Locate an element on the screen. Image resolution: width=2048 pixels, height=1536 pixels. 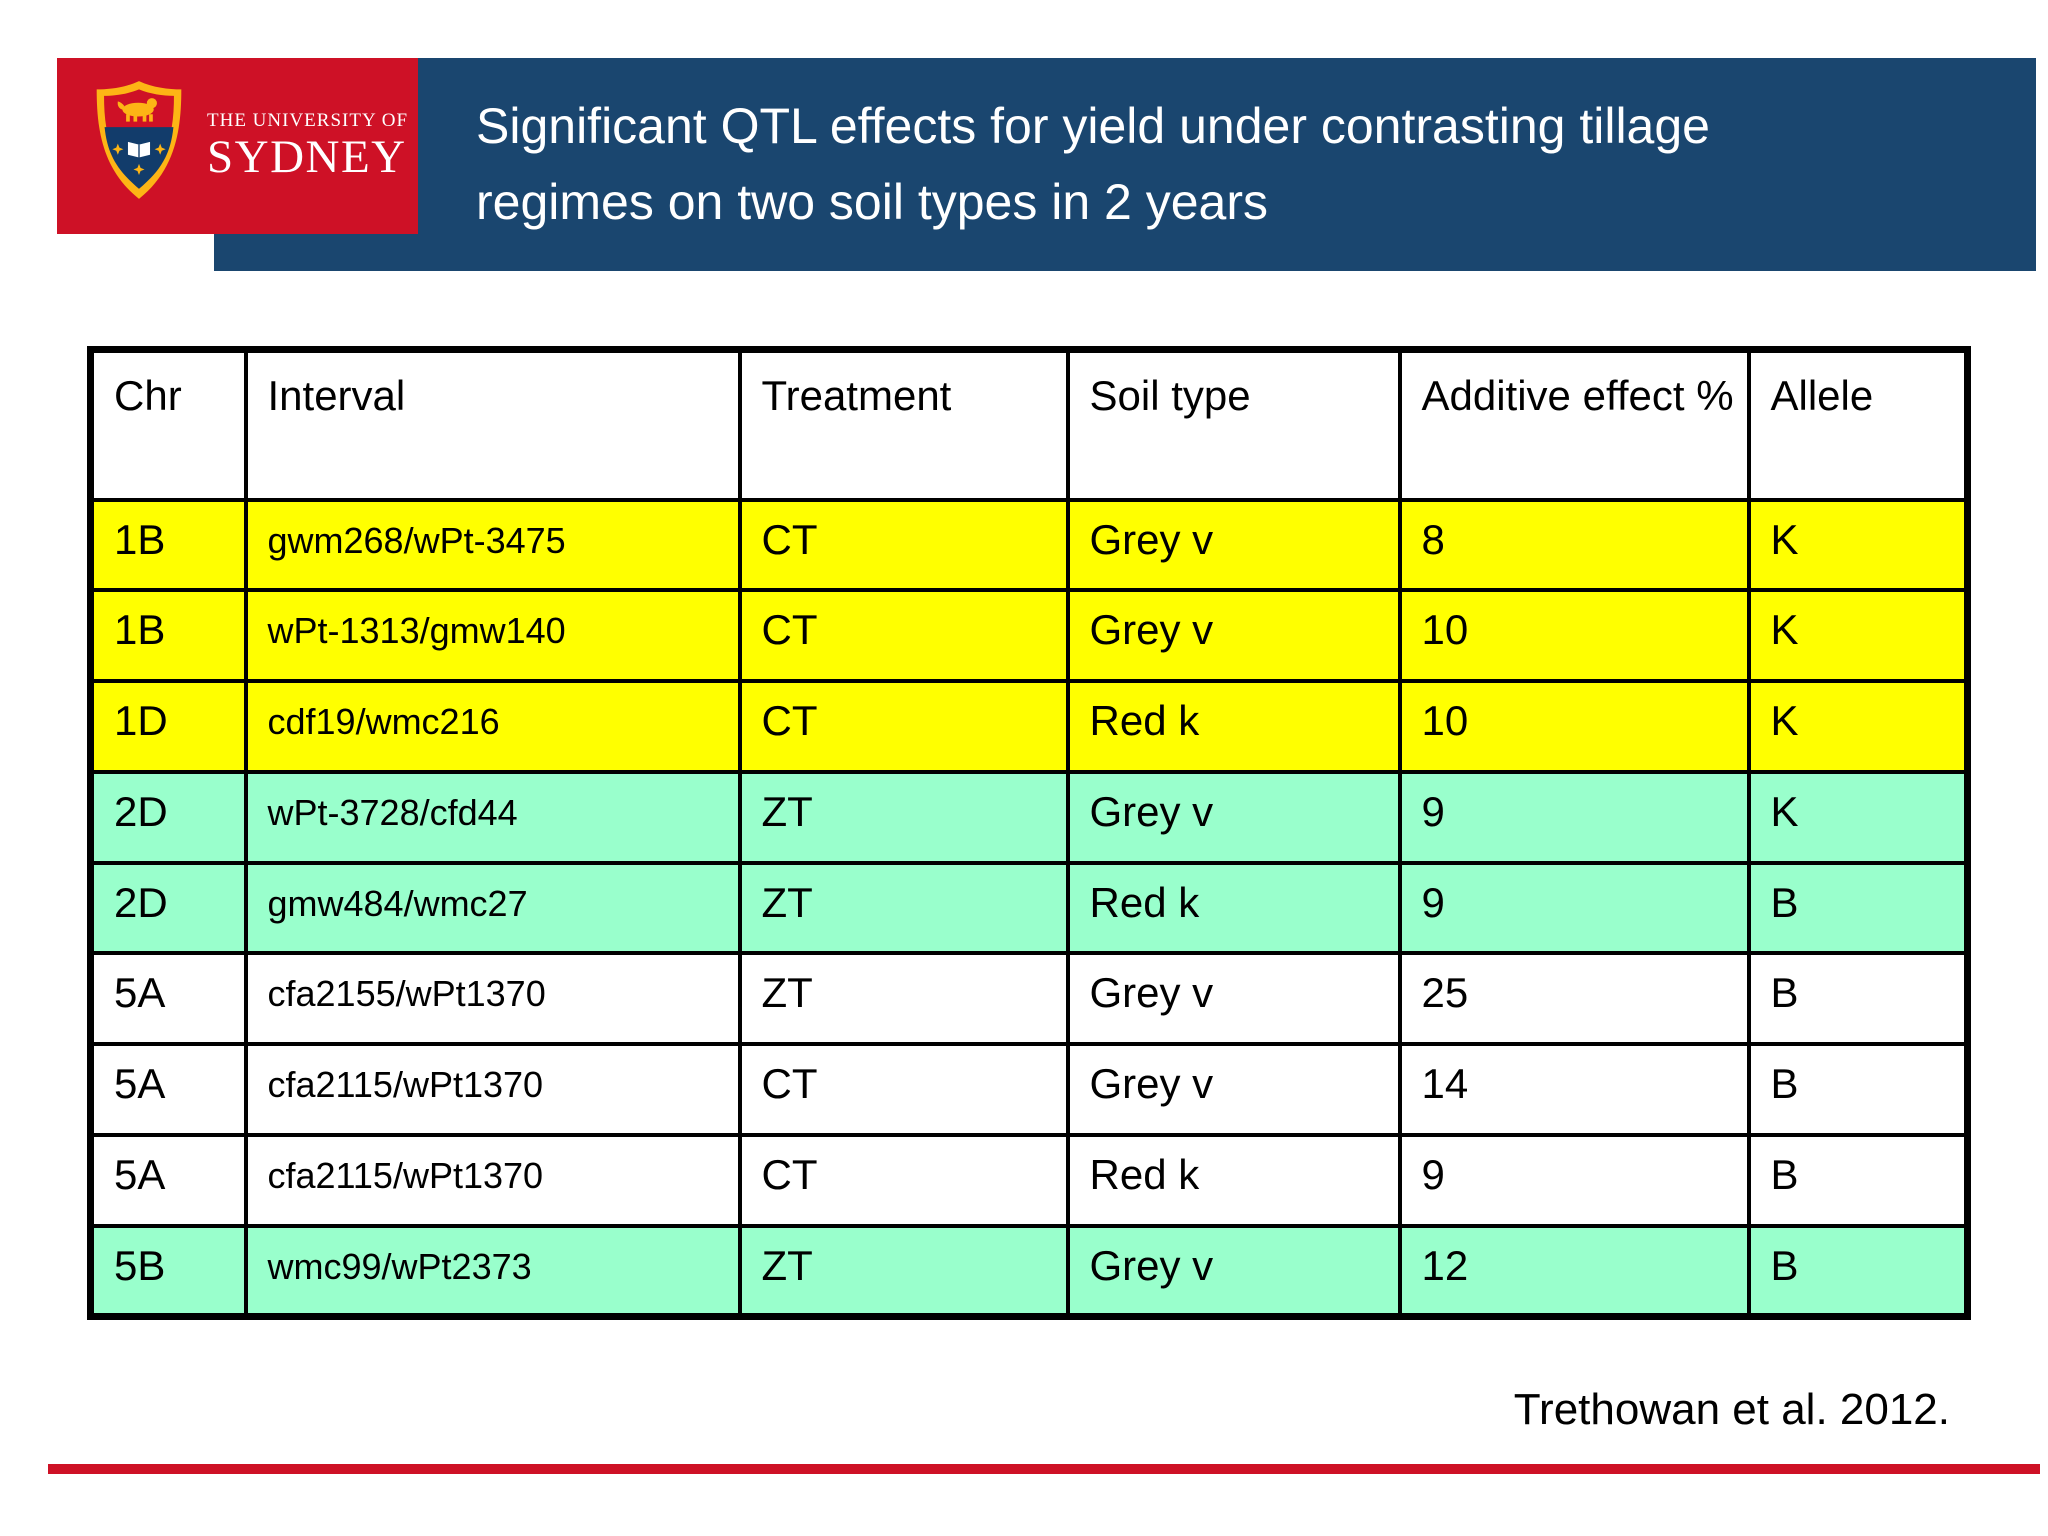
col-header-treatment: Treatment is located at coordinates (903, 424).